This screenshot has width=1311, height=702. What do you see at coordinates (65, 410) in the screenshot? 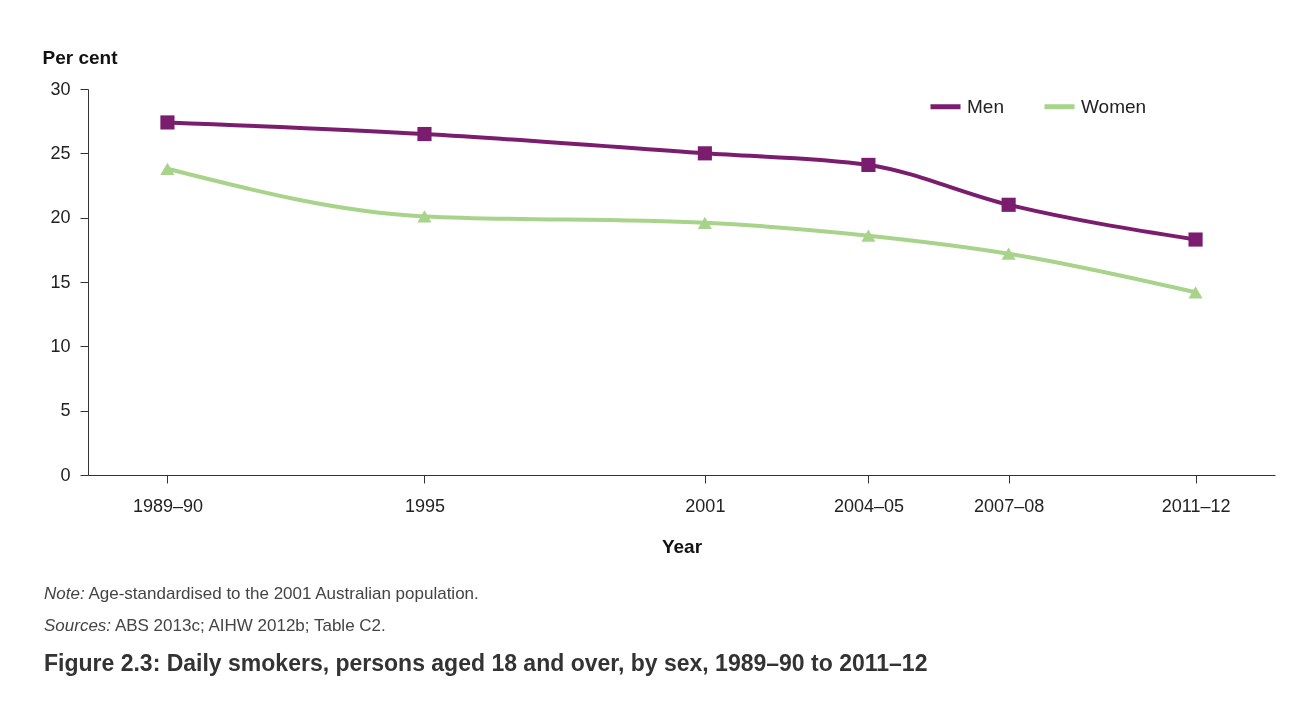
I see `y-tick-label: 5` at bounding box center [65, 410].